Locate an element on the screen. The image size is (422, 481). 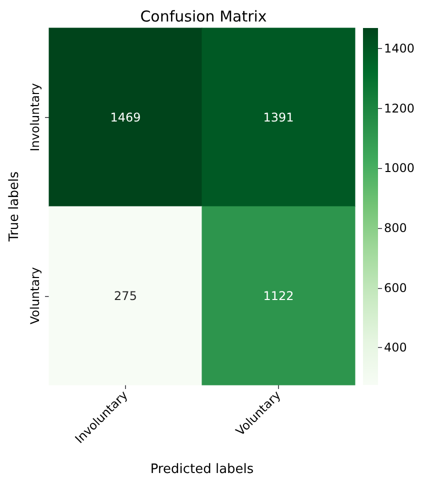
color-bar-label: 1000 is located at coordinates (399, 168).